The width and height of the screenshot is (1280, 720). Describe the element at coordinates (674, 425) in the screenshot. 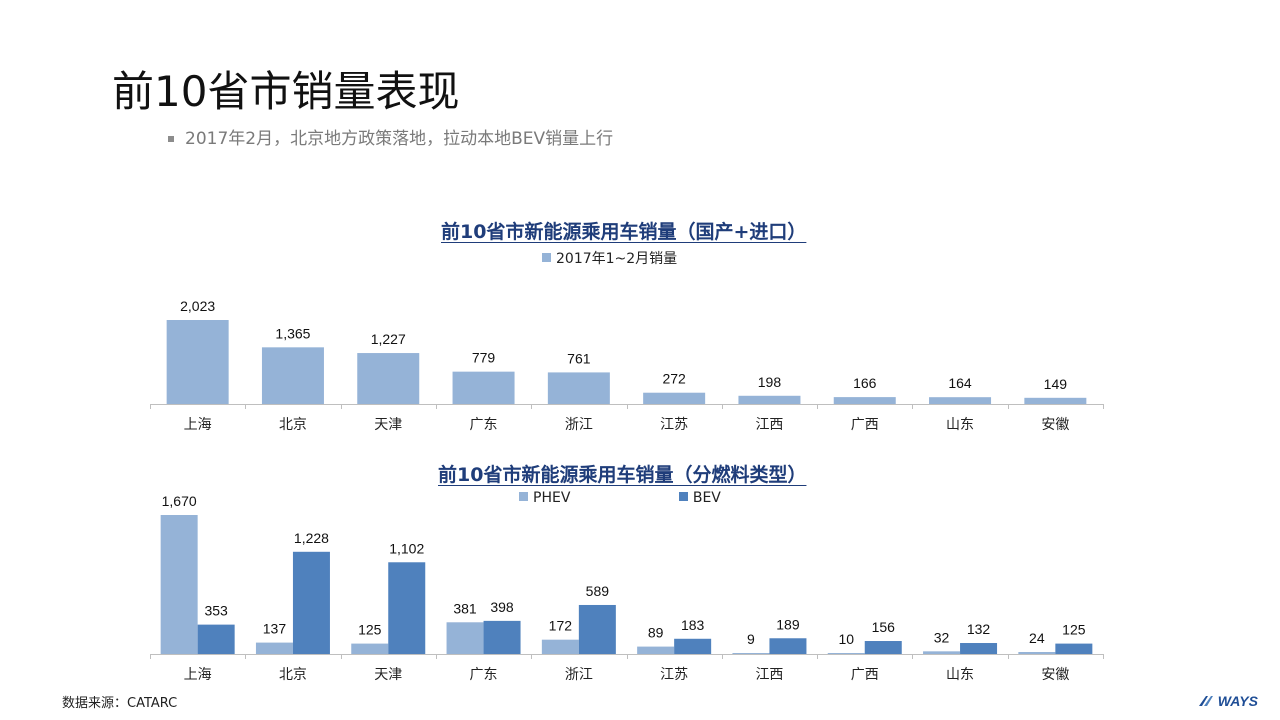

I see `chart1-category-label: 江苏` at that location.